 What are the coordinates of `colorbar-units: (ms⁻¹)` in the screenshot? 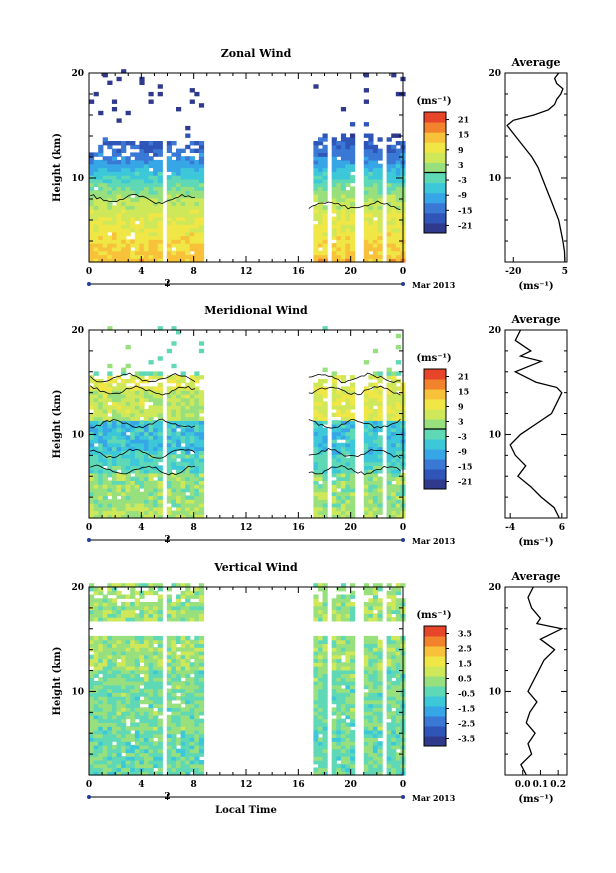 It's located at (433, 101).